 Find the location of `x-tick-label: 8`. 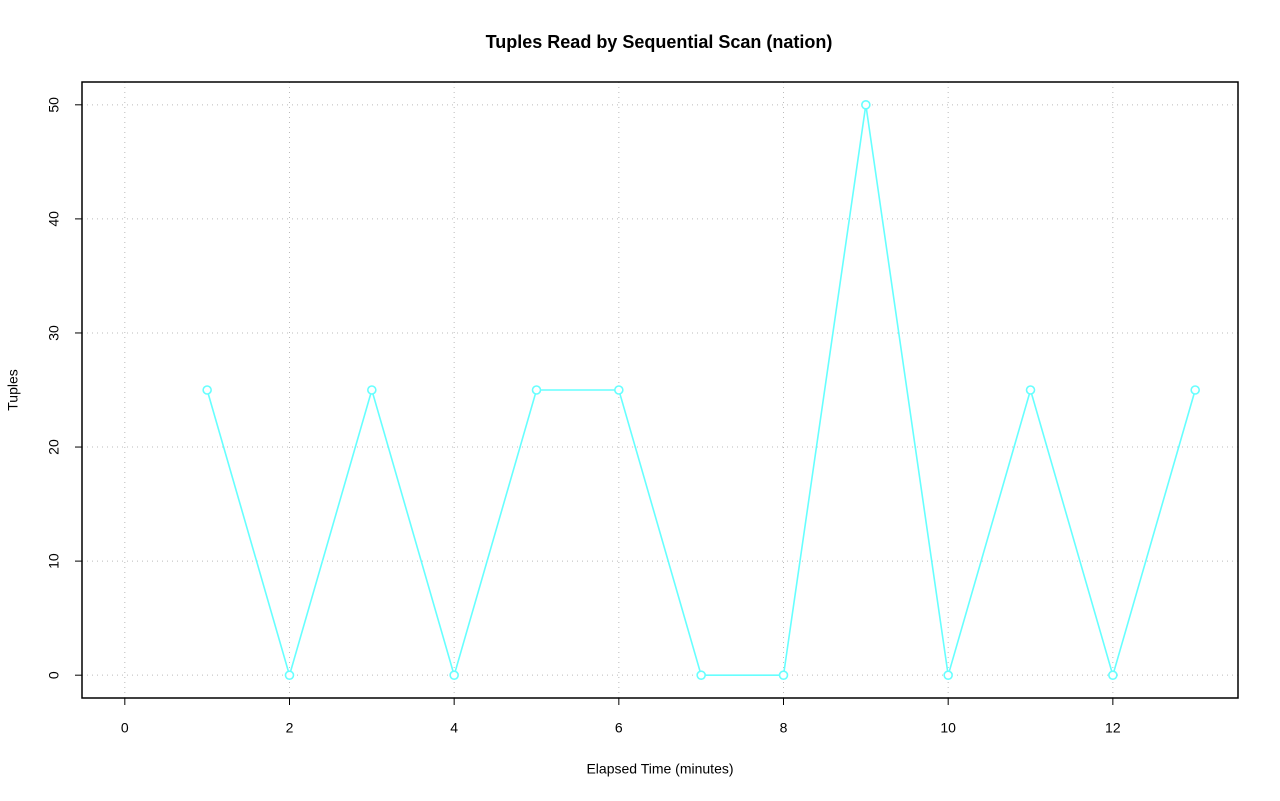

x-tick-label: 8 is located at coordinates (784, 728).